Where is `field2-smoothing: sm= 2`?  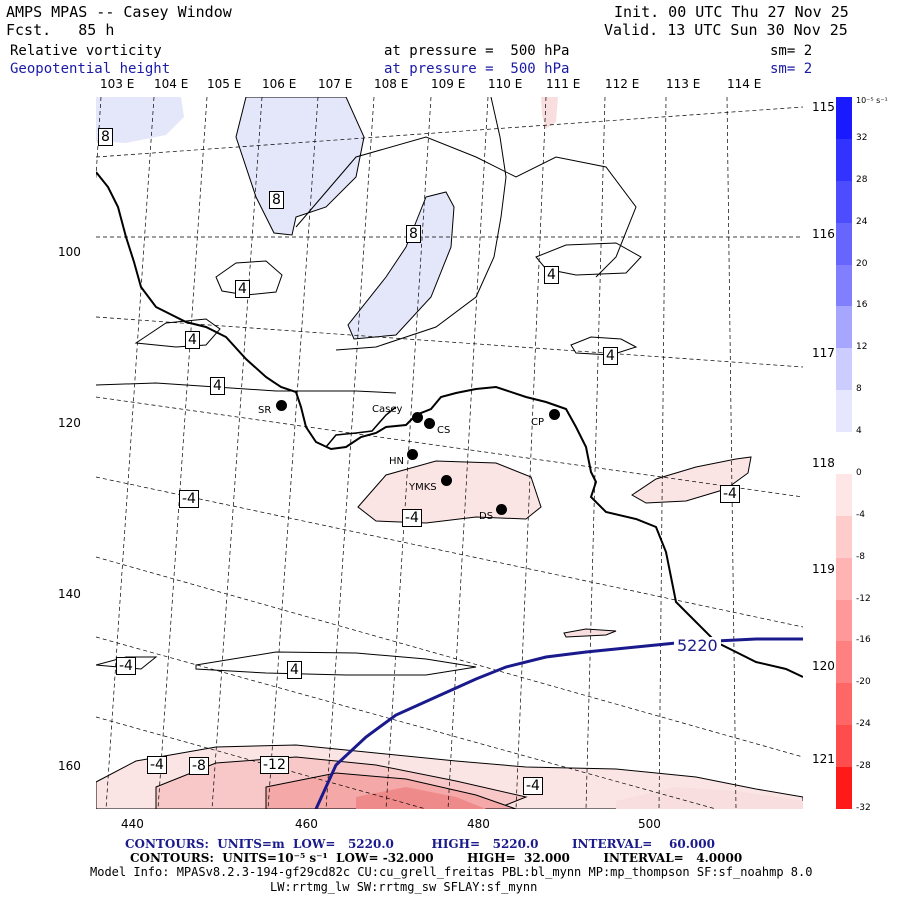 field2-smoothing: sm= 2 is located at coordinates (791, 69).